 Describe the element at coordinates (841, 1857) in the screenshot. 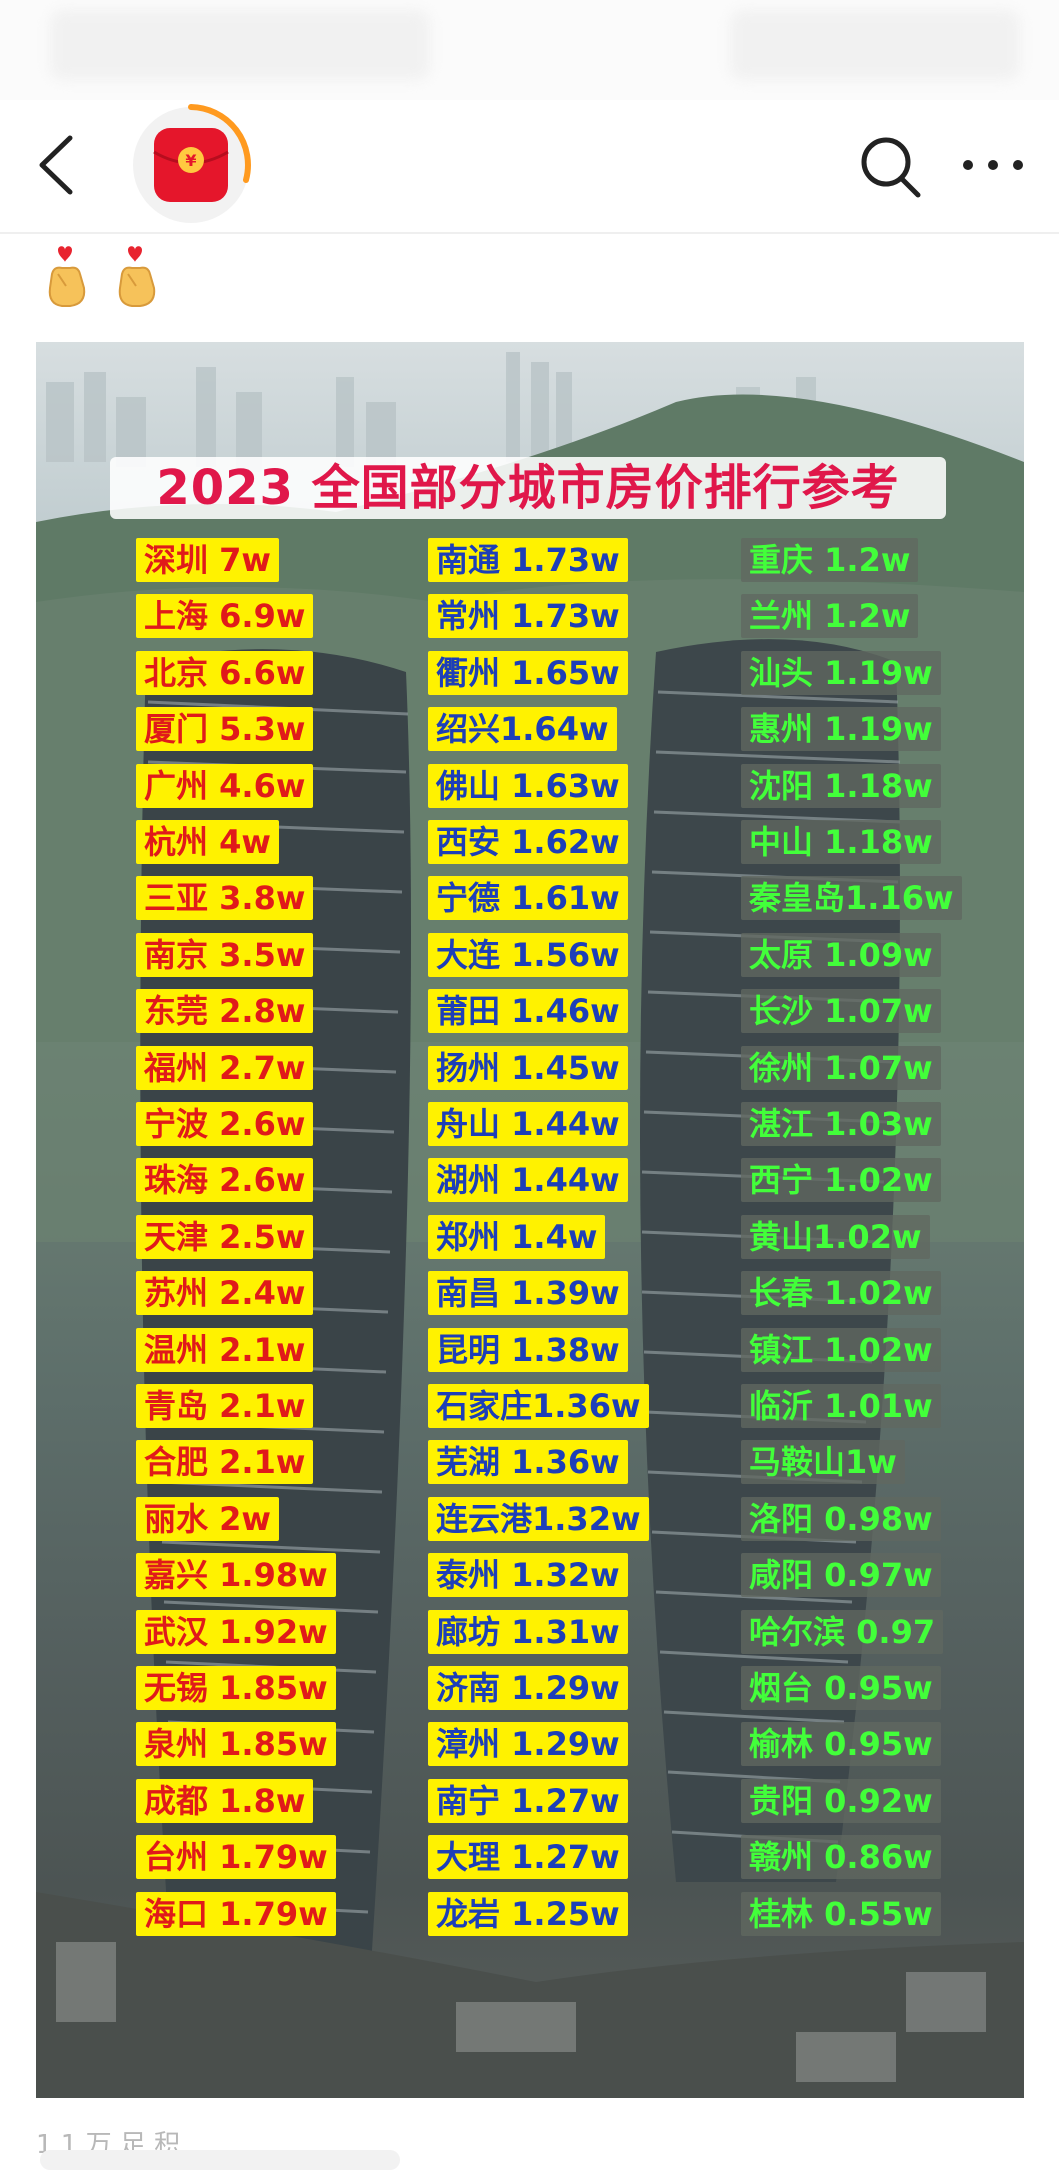

I see `city-price-tag: 赣州 0.86w` at that location.